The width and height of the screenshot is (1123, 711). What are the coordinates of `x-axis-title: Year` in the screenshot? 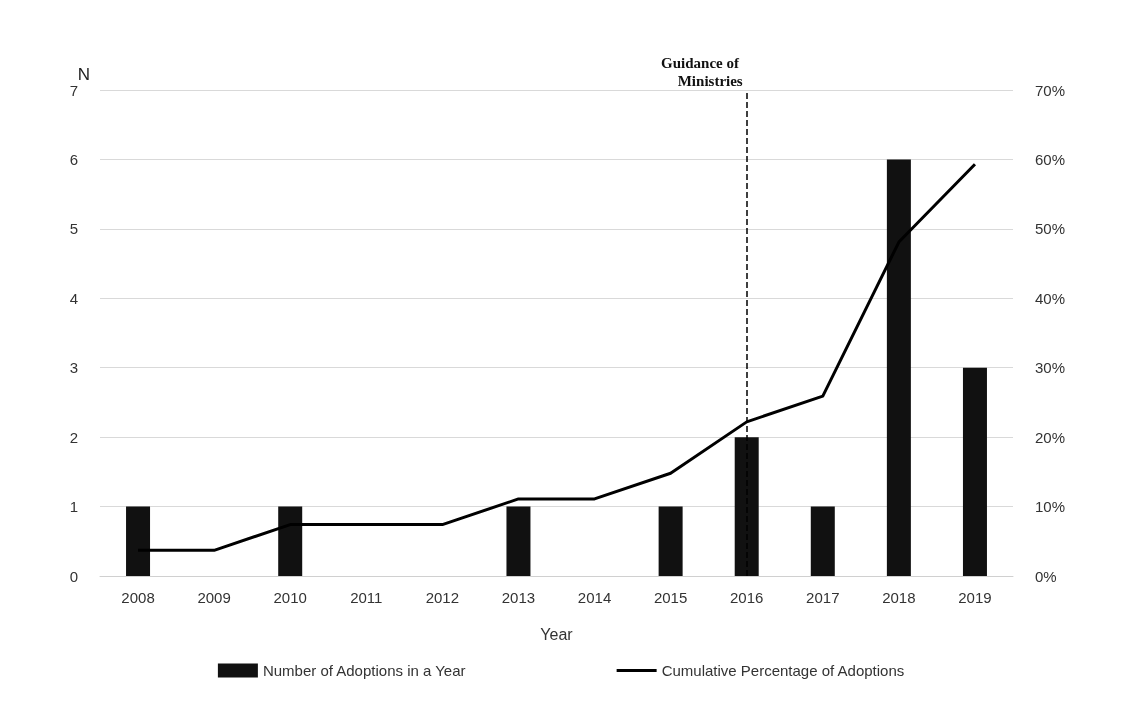 It's located at (557, 634).